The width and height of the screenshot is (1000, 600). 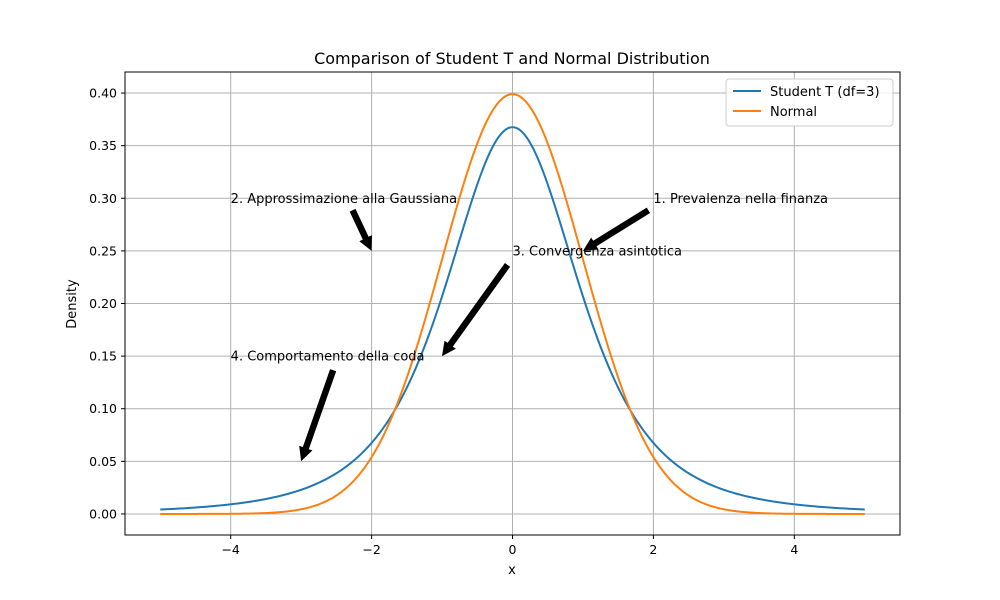 I want to click on legend: Student T (df=3) Normal, so click(x=809, y=102).